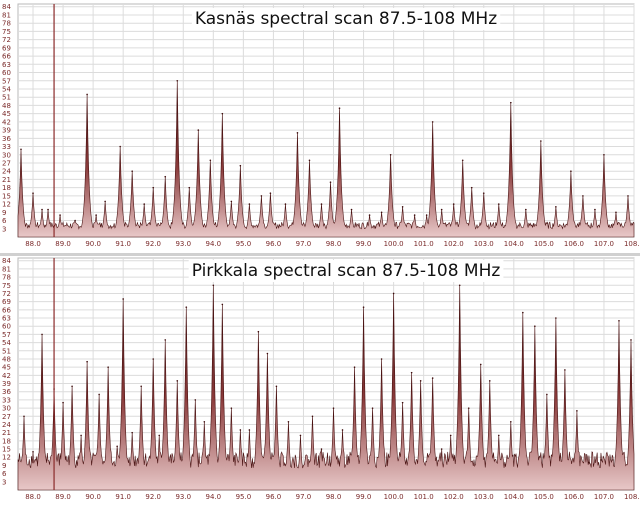 The width and height of the screenshot is (640, 511). Describe the element at coordinates (6, 278) in the screenshot. I see `y-tick-label: 78` at that location.